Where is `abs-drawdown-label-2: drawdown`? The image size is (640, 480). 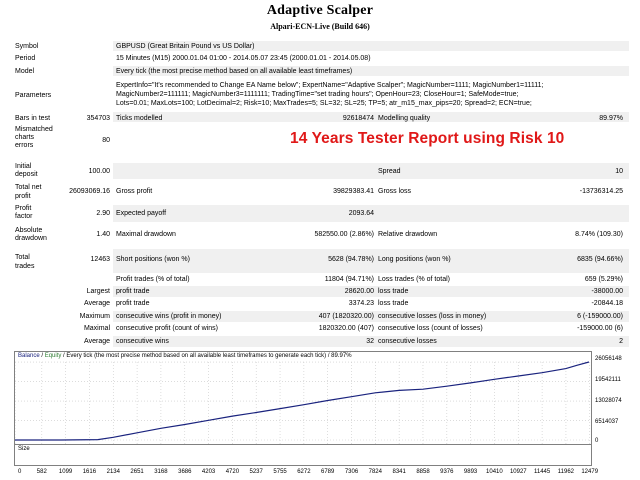
abs-drawdown-label-2: drawdown is located at coordinates (31, 238).